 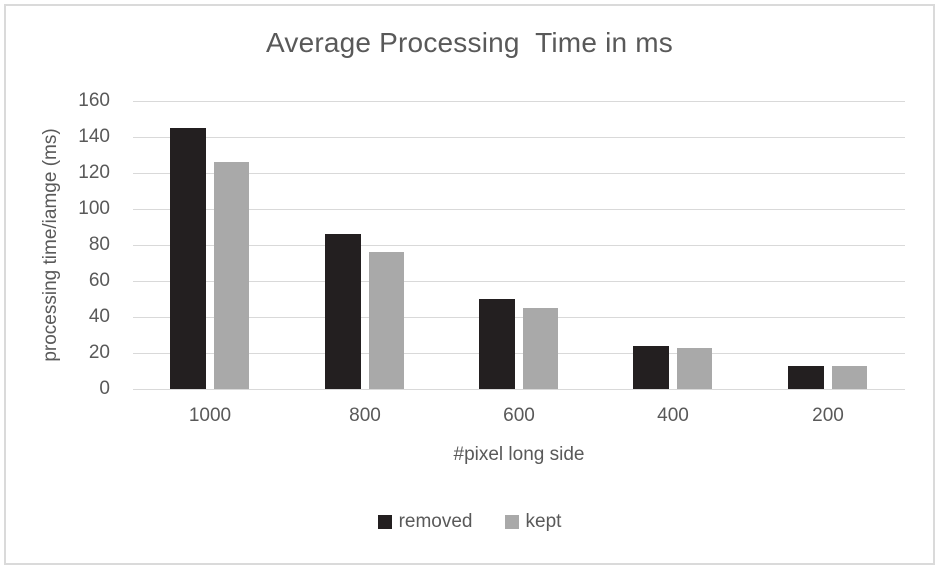 I want to click on y-tick-label-40: 40, so click(x=99, y=316).